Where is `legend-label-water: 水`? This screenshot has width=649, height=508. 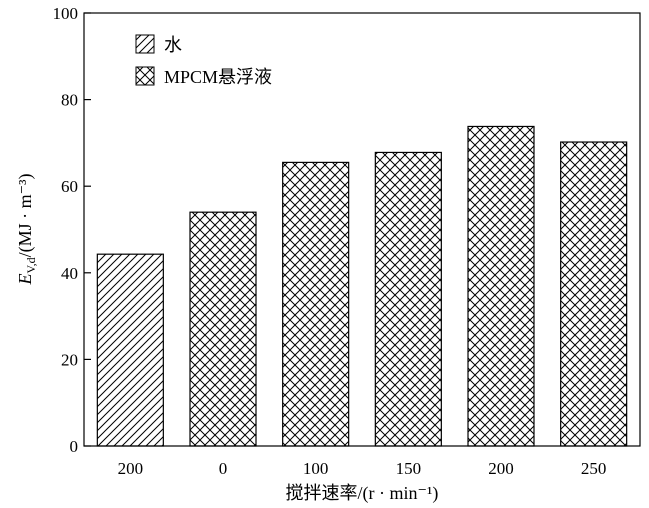 legend-label-water: 水 is located at coordinates (173, 45).